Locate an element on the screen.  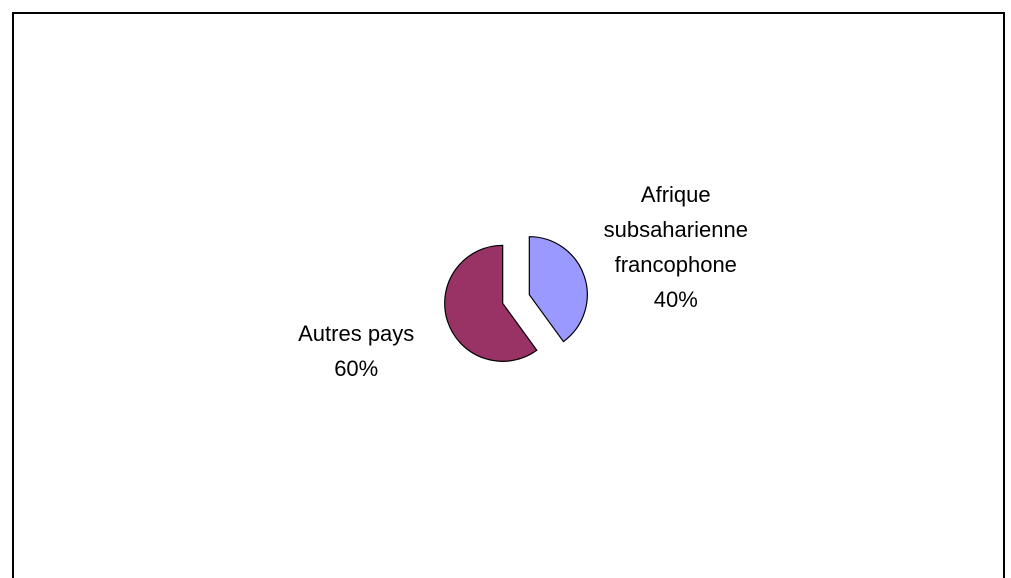
slice-label: Autres pays 60% is located at coordinates (356, 351).